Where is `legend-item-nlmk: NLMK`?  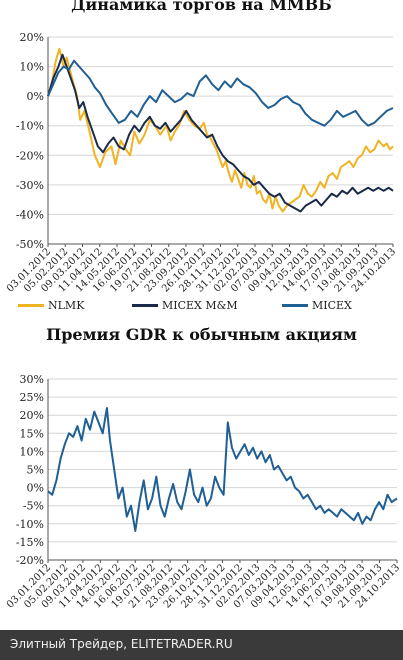
legend-item-nlmk: NLMK is located at coordinates (51, 305).